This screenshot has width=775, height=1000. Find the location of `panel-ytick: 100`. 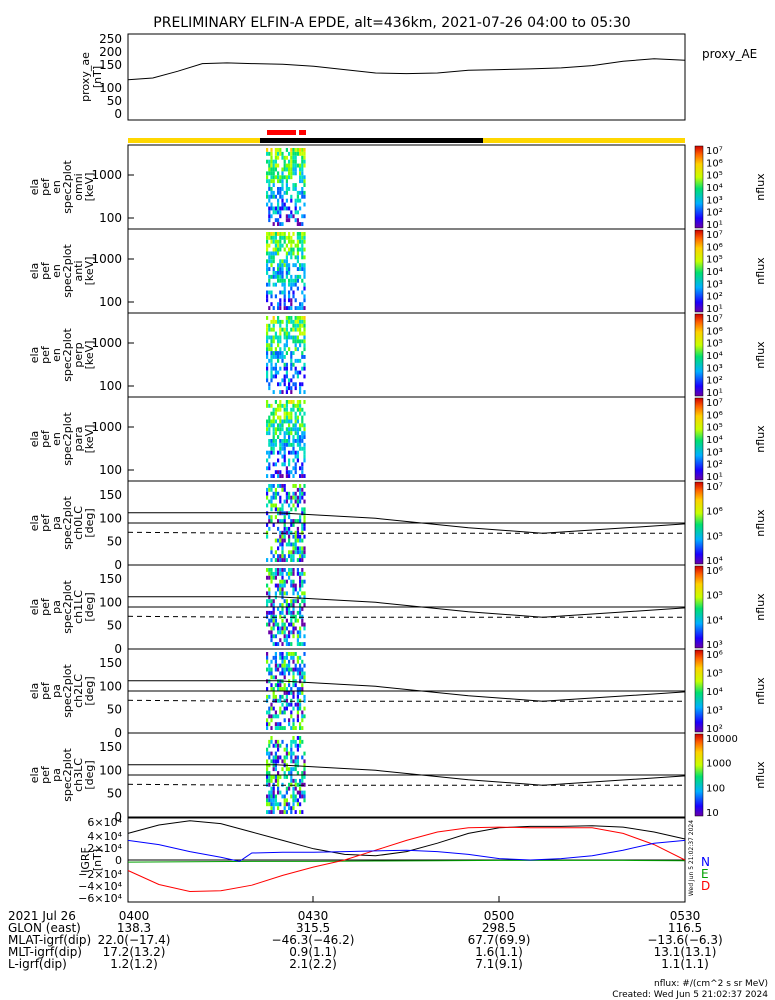

panel-ytick: 100 is located at coordinates (110, 302).